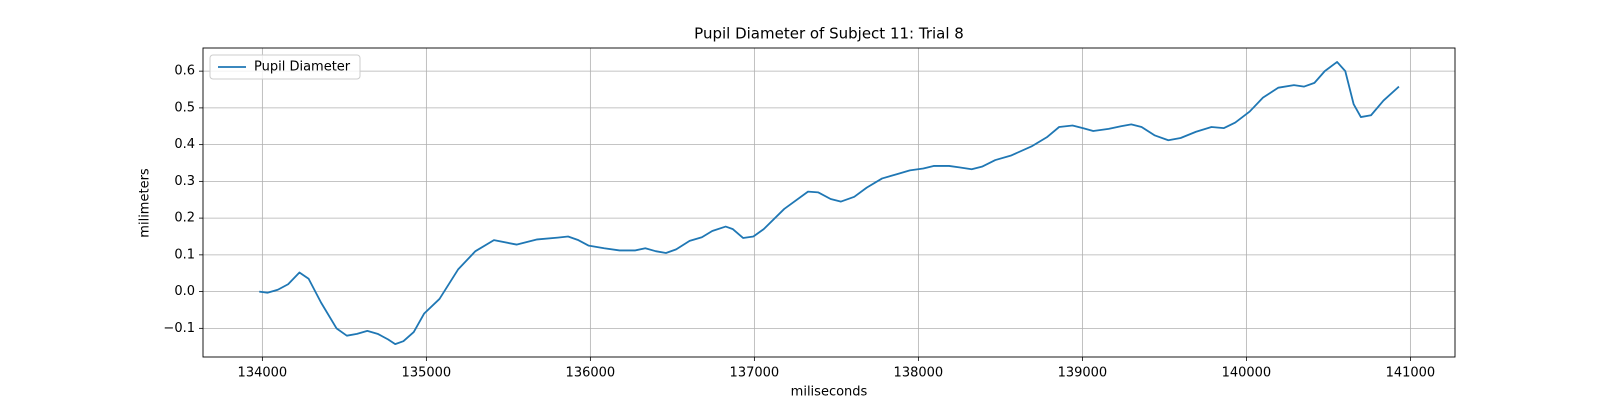 This screenshot has width=1600, height=400. What do you see at coordinates (184, 291) in the screenshot?
I see `y-tick-label: 0.0` at bounding box center [184, 291].